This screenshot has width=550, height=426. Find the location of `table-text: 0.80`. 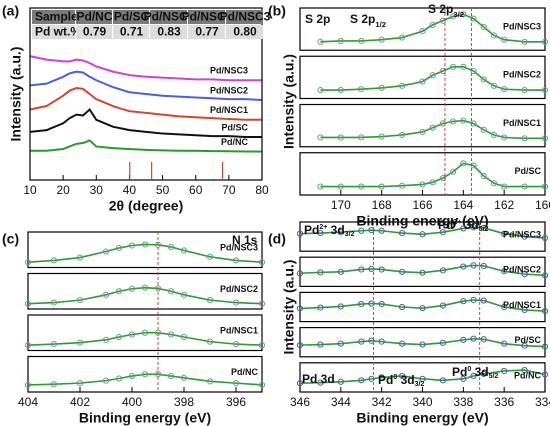

table-text: 0.80 is located at coordinates (245, 32).